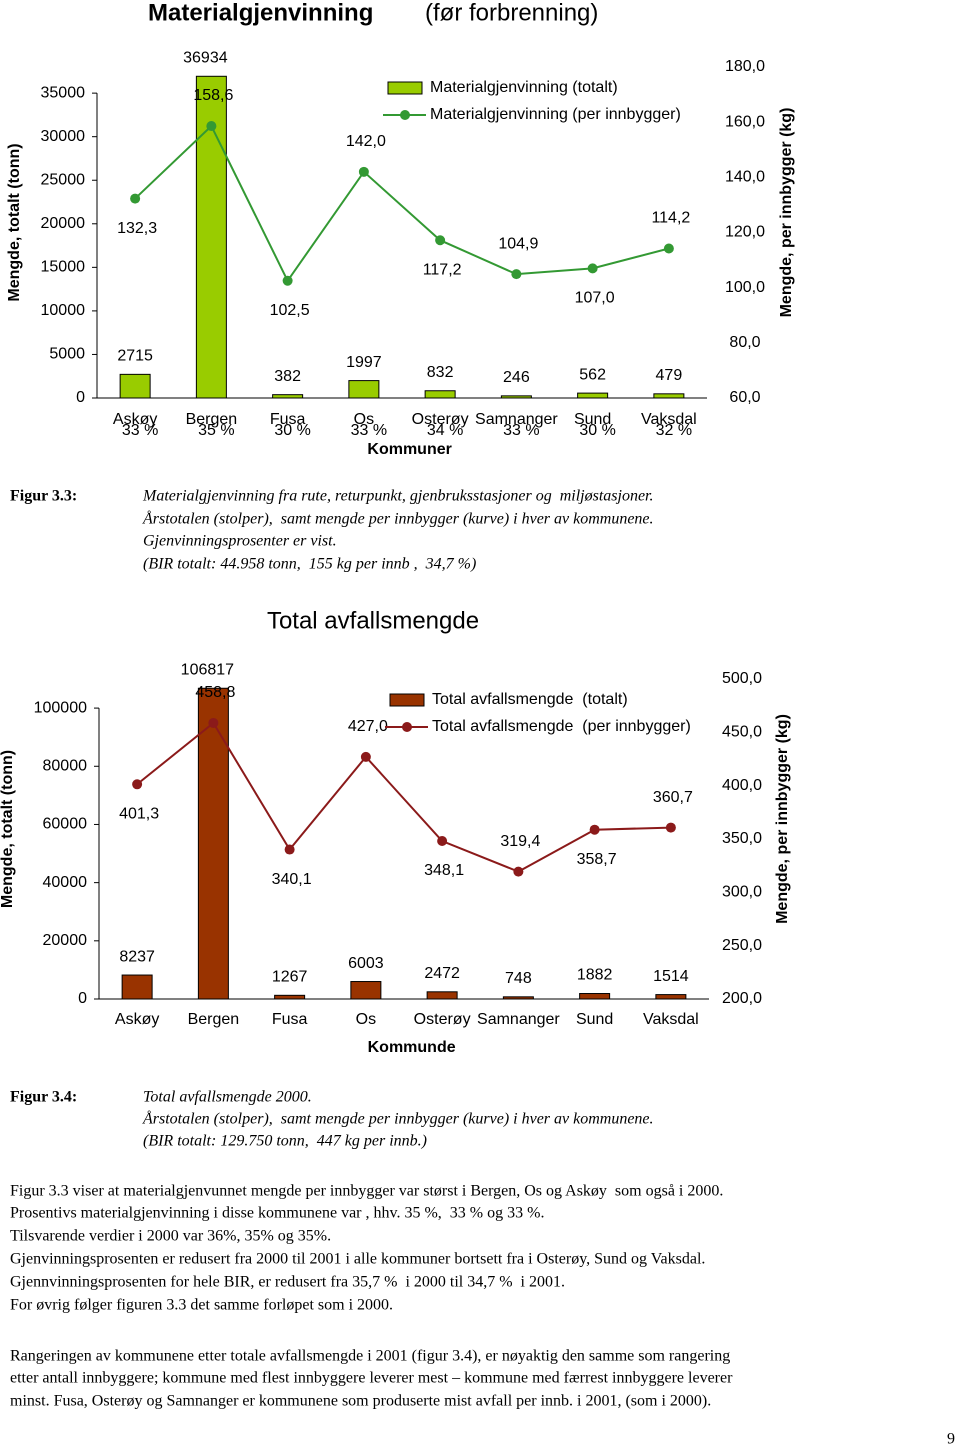  What do you see at coordinates (290, 310) in the screenshot?
I see `line-value-label: 102,5` at bounding box center [290, 310].